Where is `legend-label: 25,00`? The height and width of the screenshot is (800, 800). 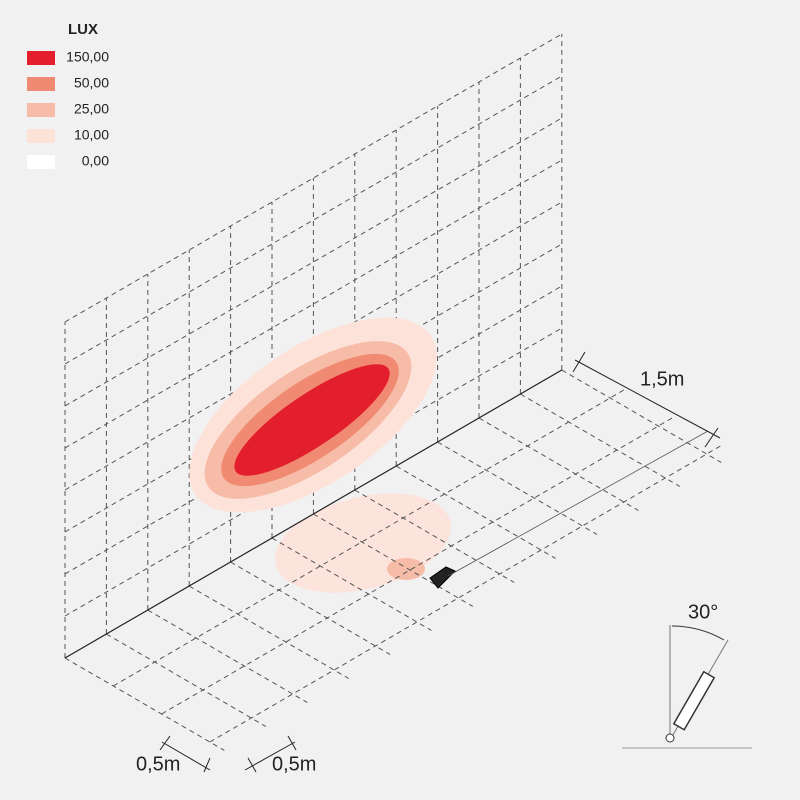
legend-label: 25,00 is located at coordinates (91, 109).